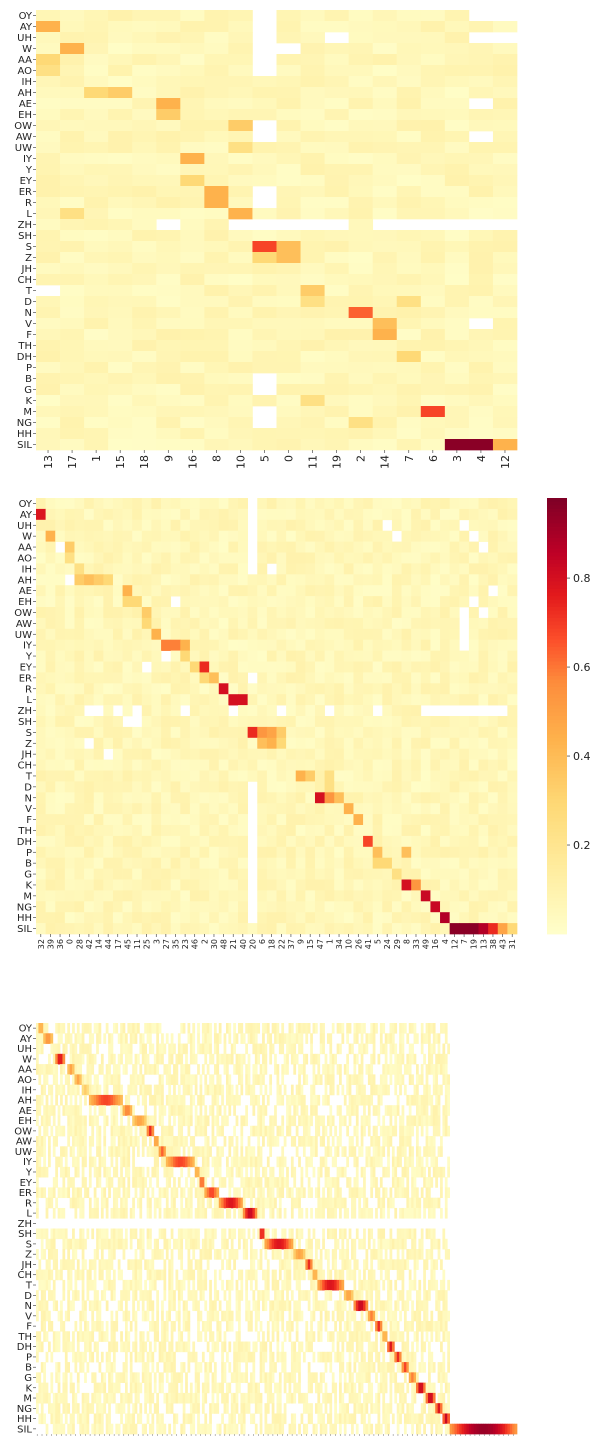  I want to click on heatmap1-ylabel: K, so click(28, 401).